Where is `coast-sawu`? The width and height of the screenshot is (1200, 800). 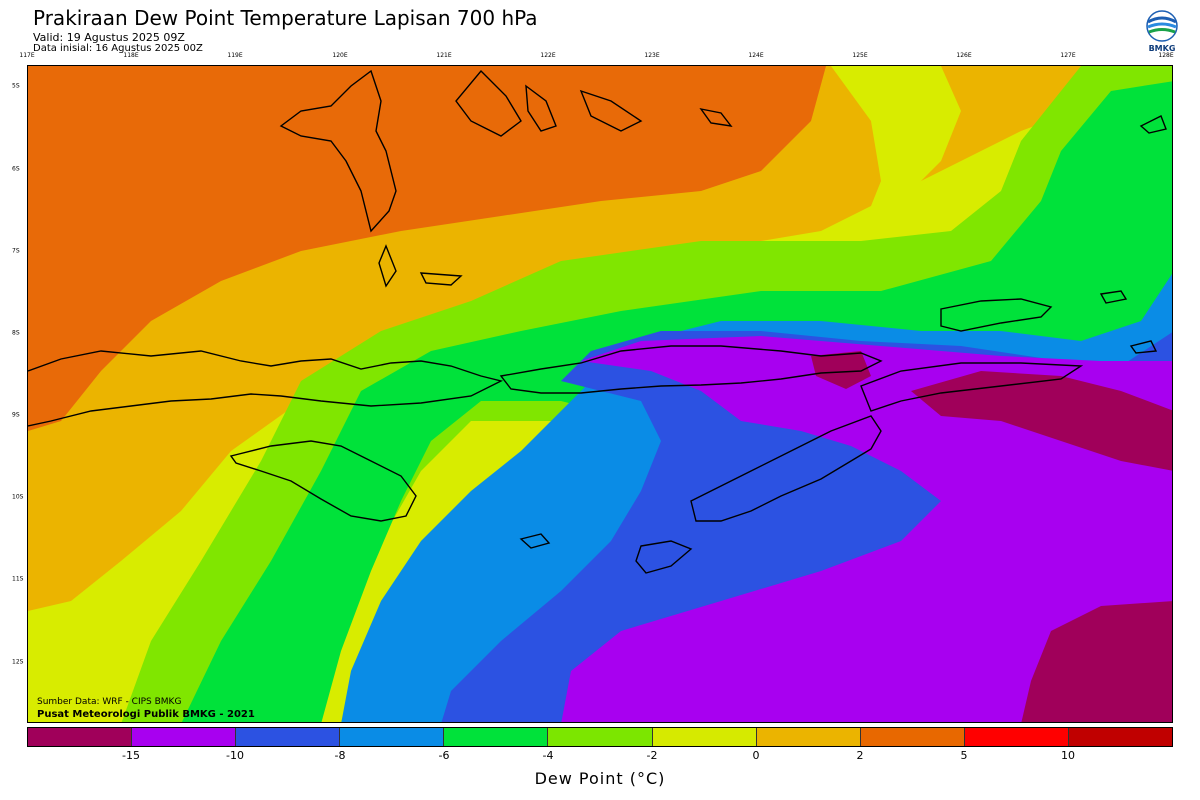
coast-sawu is located at coordinates (535, 541).